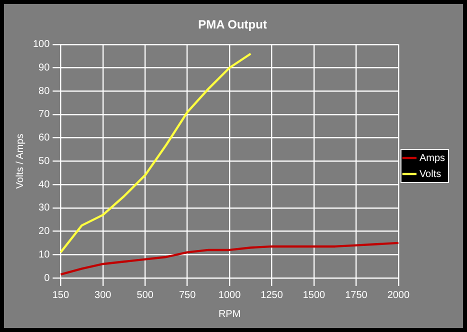 The height and width of the screenshot is (332, 467). I want to click on x-tick-label: 750, so click(187, 295).